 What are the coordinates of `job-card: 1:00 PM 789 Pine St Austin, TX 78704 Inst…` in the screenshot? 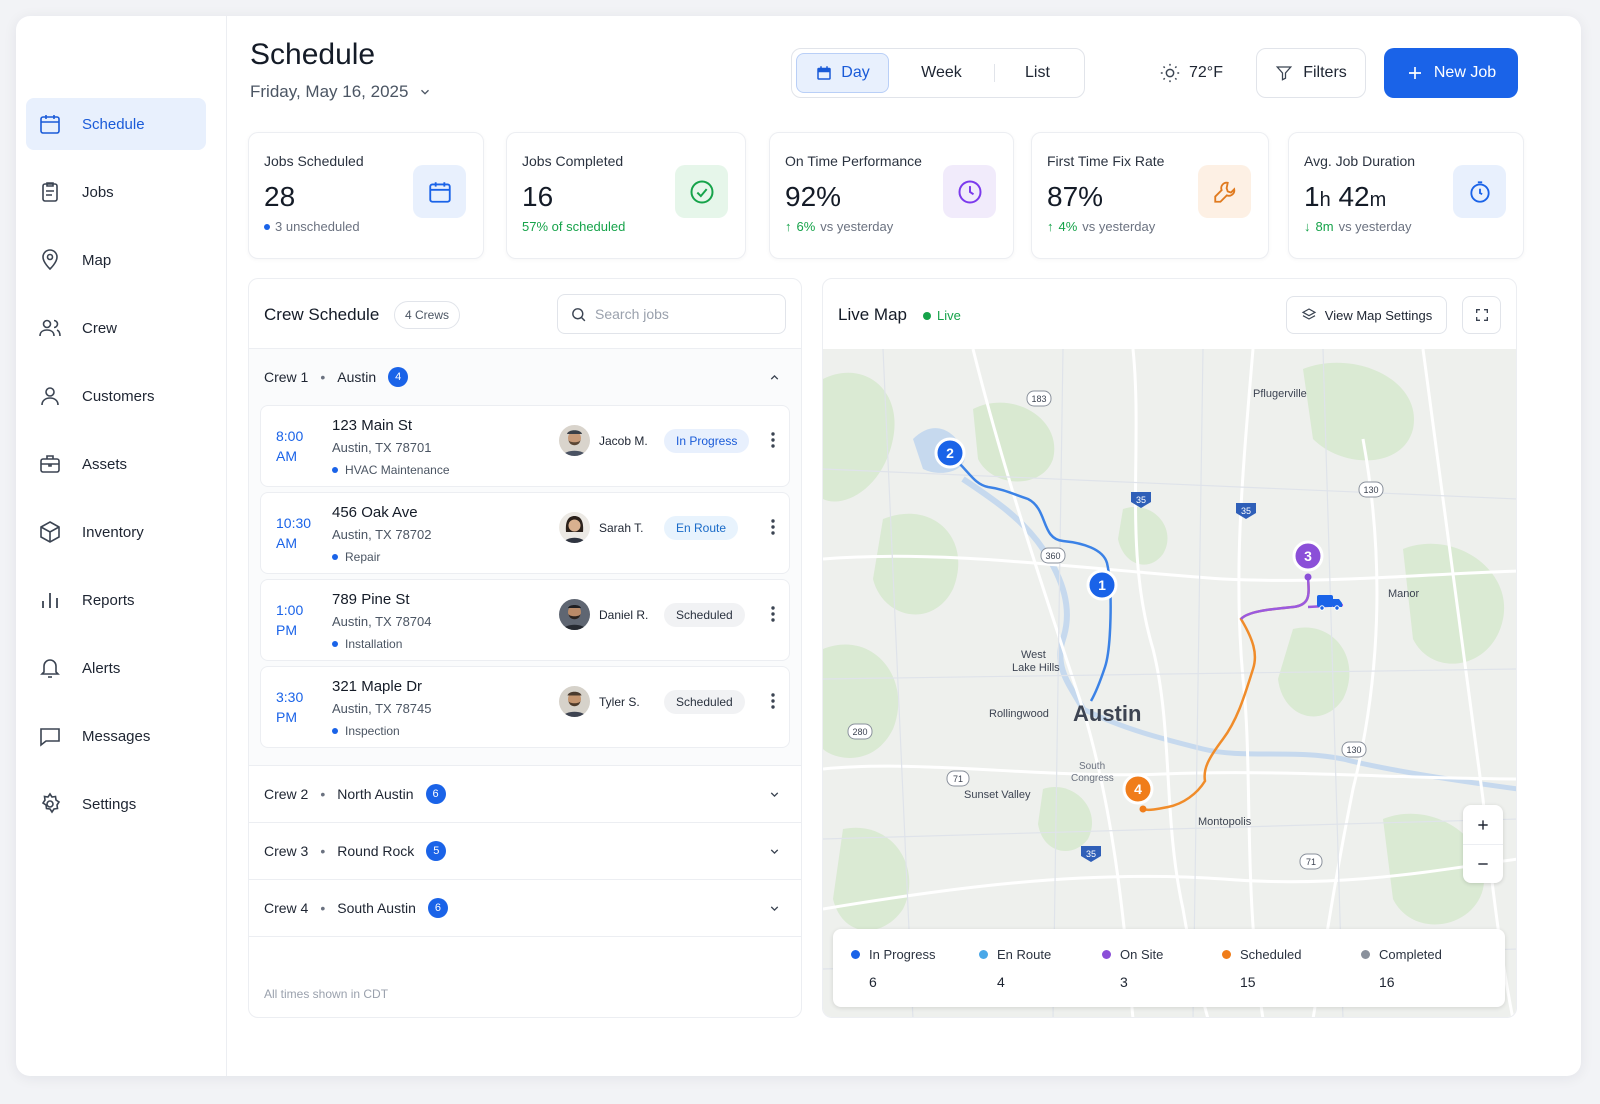 It's located at (525, 620).